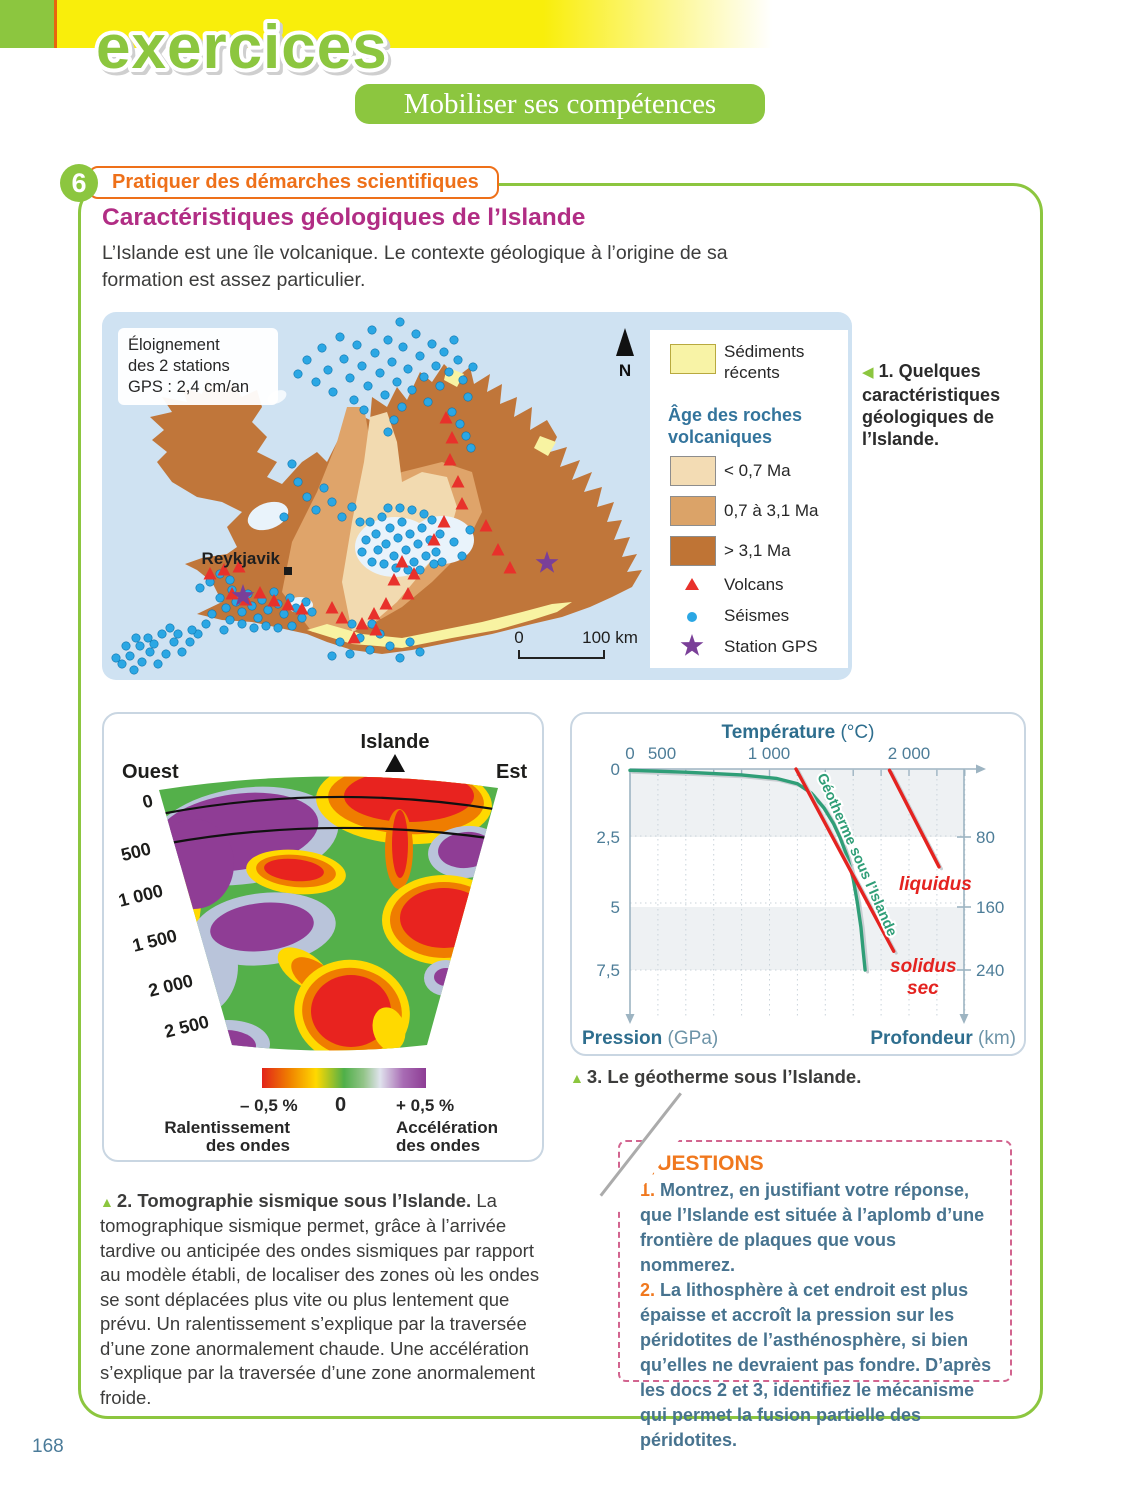  I want to click on ptick-7.5: 7,5, so click(608, 970).